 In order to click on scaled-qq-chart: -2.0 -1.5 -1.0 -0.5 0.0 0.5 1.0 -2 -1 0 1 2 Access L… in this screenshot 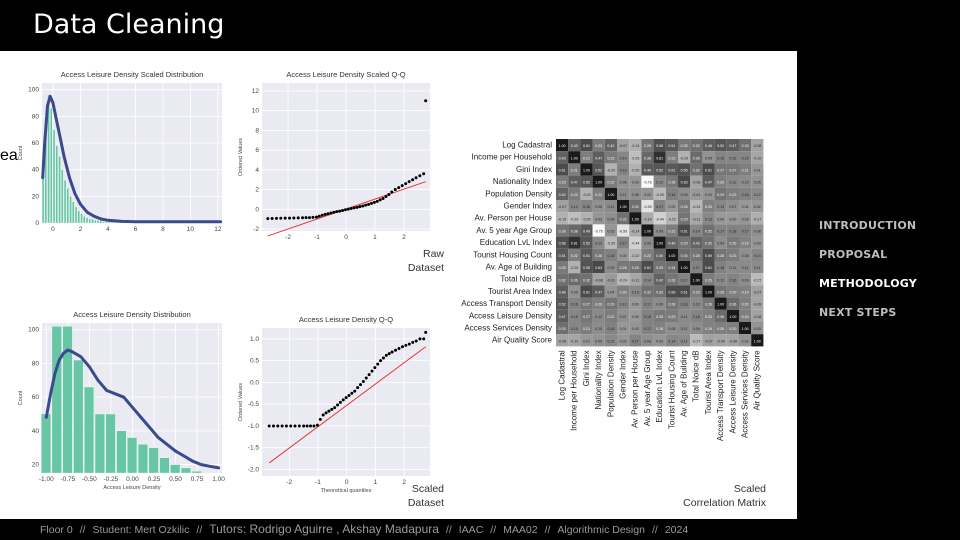, I will do `click(334, 405)`.